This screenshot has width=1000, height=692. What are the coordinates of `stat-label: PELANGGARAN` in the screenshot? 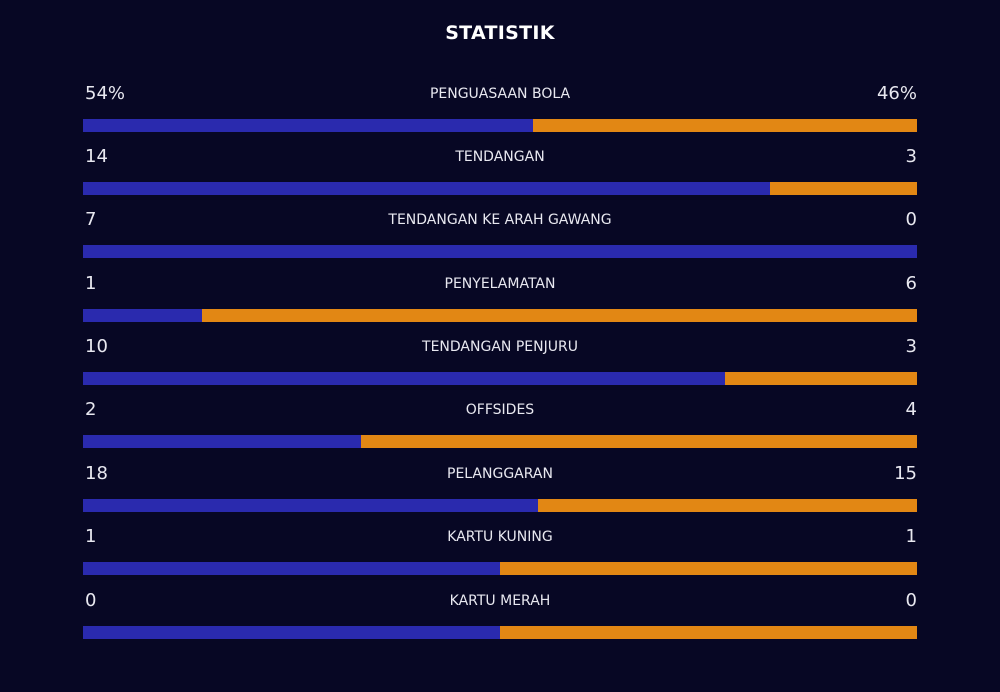 It's located at (500, 474).